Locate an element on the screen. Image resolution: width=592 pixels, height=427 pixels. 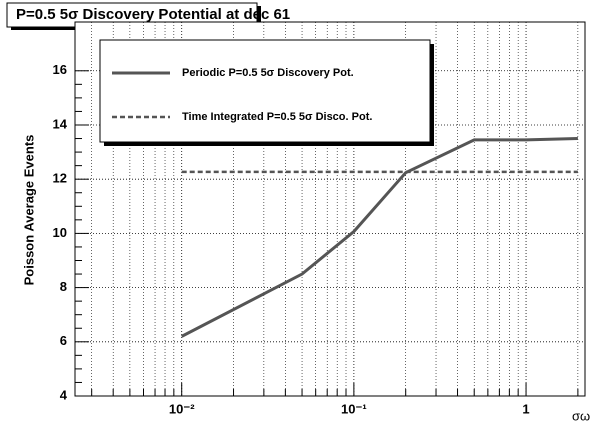
x-tick-label: 10⁻² is located at coordinates (182, 408).